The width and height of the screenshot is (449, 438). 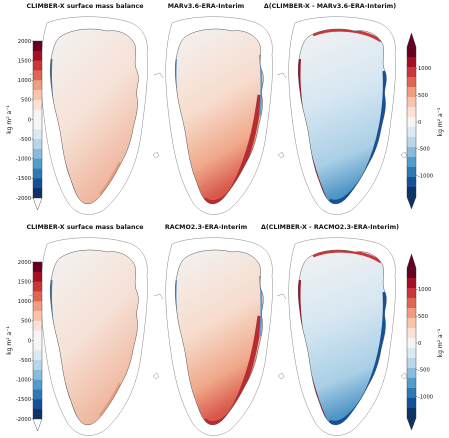 What do you see at coordinates (23, 179) in the screenshot?
I see `colorbar-smb-row0-tick-label: -1500` at bounding box center [23, 179].